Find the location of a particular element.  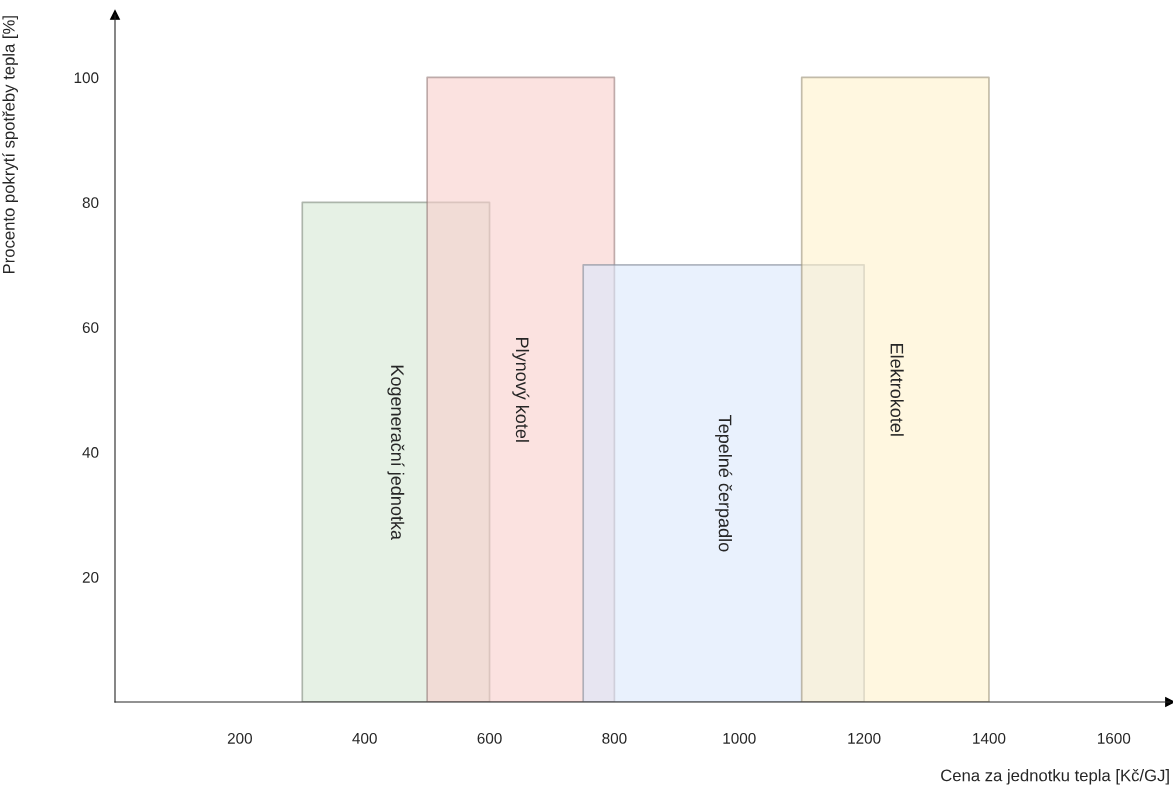

y-axis-title: Procento pokrytí spotřeby tepla [%] is located at coordinates (10, 145).